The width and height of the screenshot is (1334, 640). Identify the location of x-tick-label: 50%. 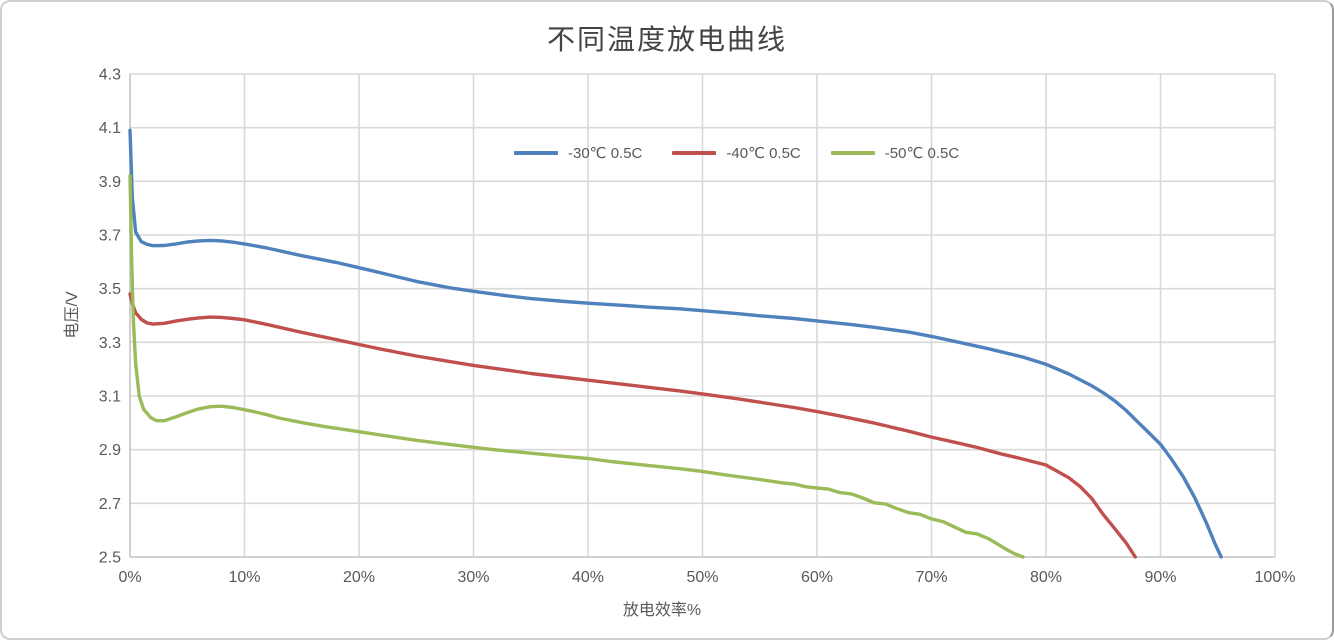
(702, 577).